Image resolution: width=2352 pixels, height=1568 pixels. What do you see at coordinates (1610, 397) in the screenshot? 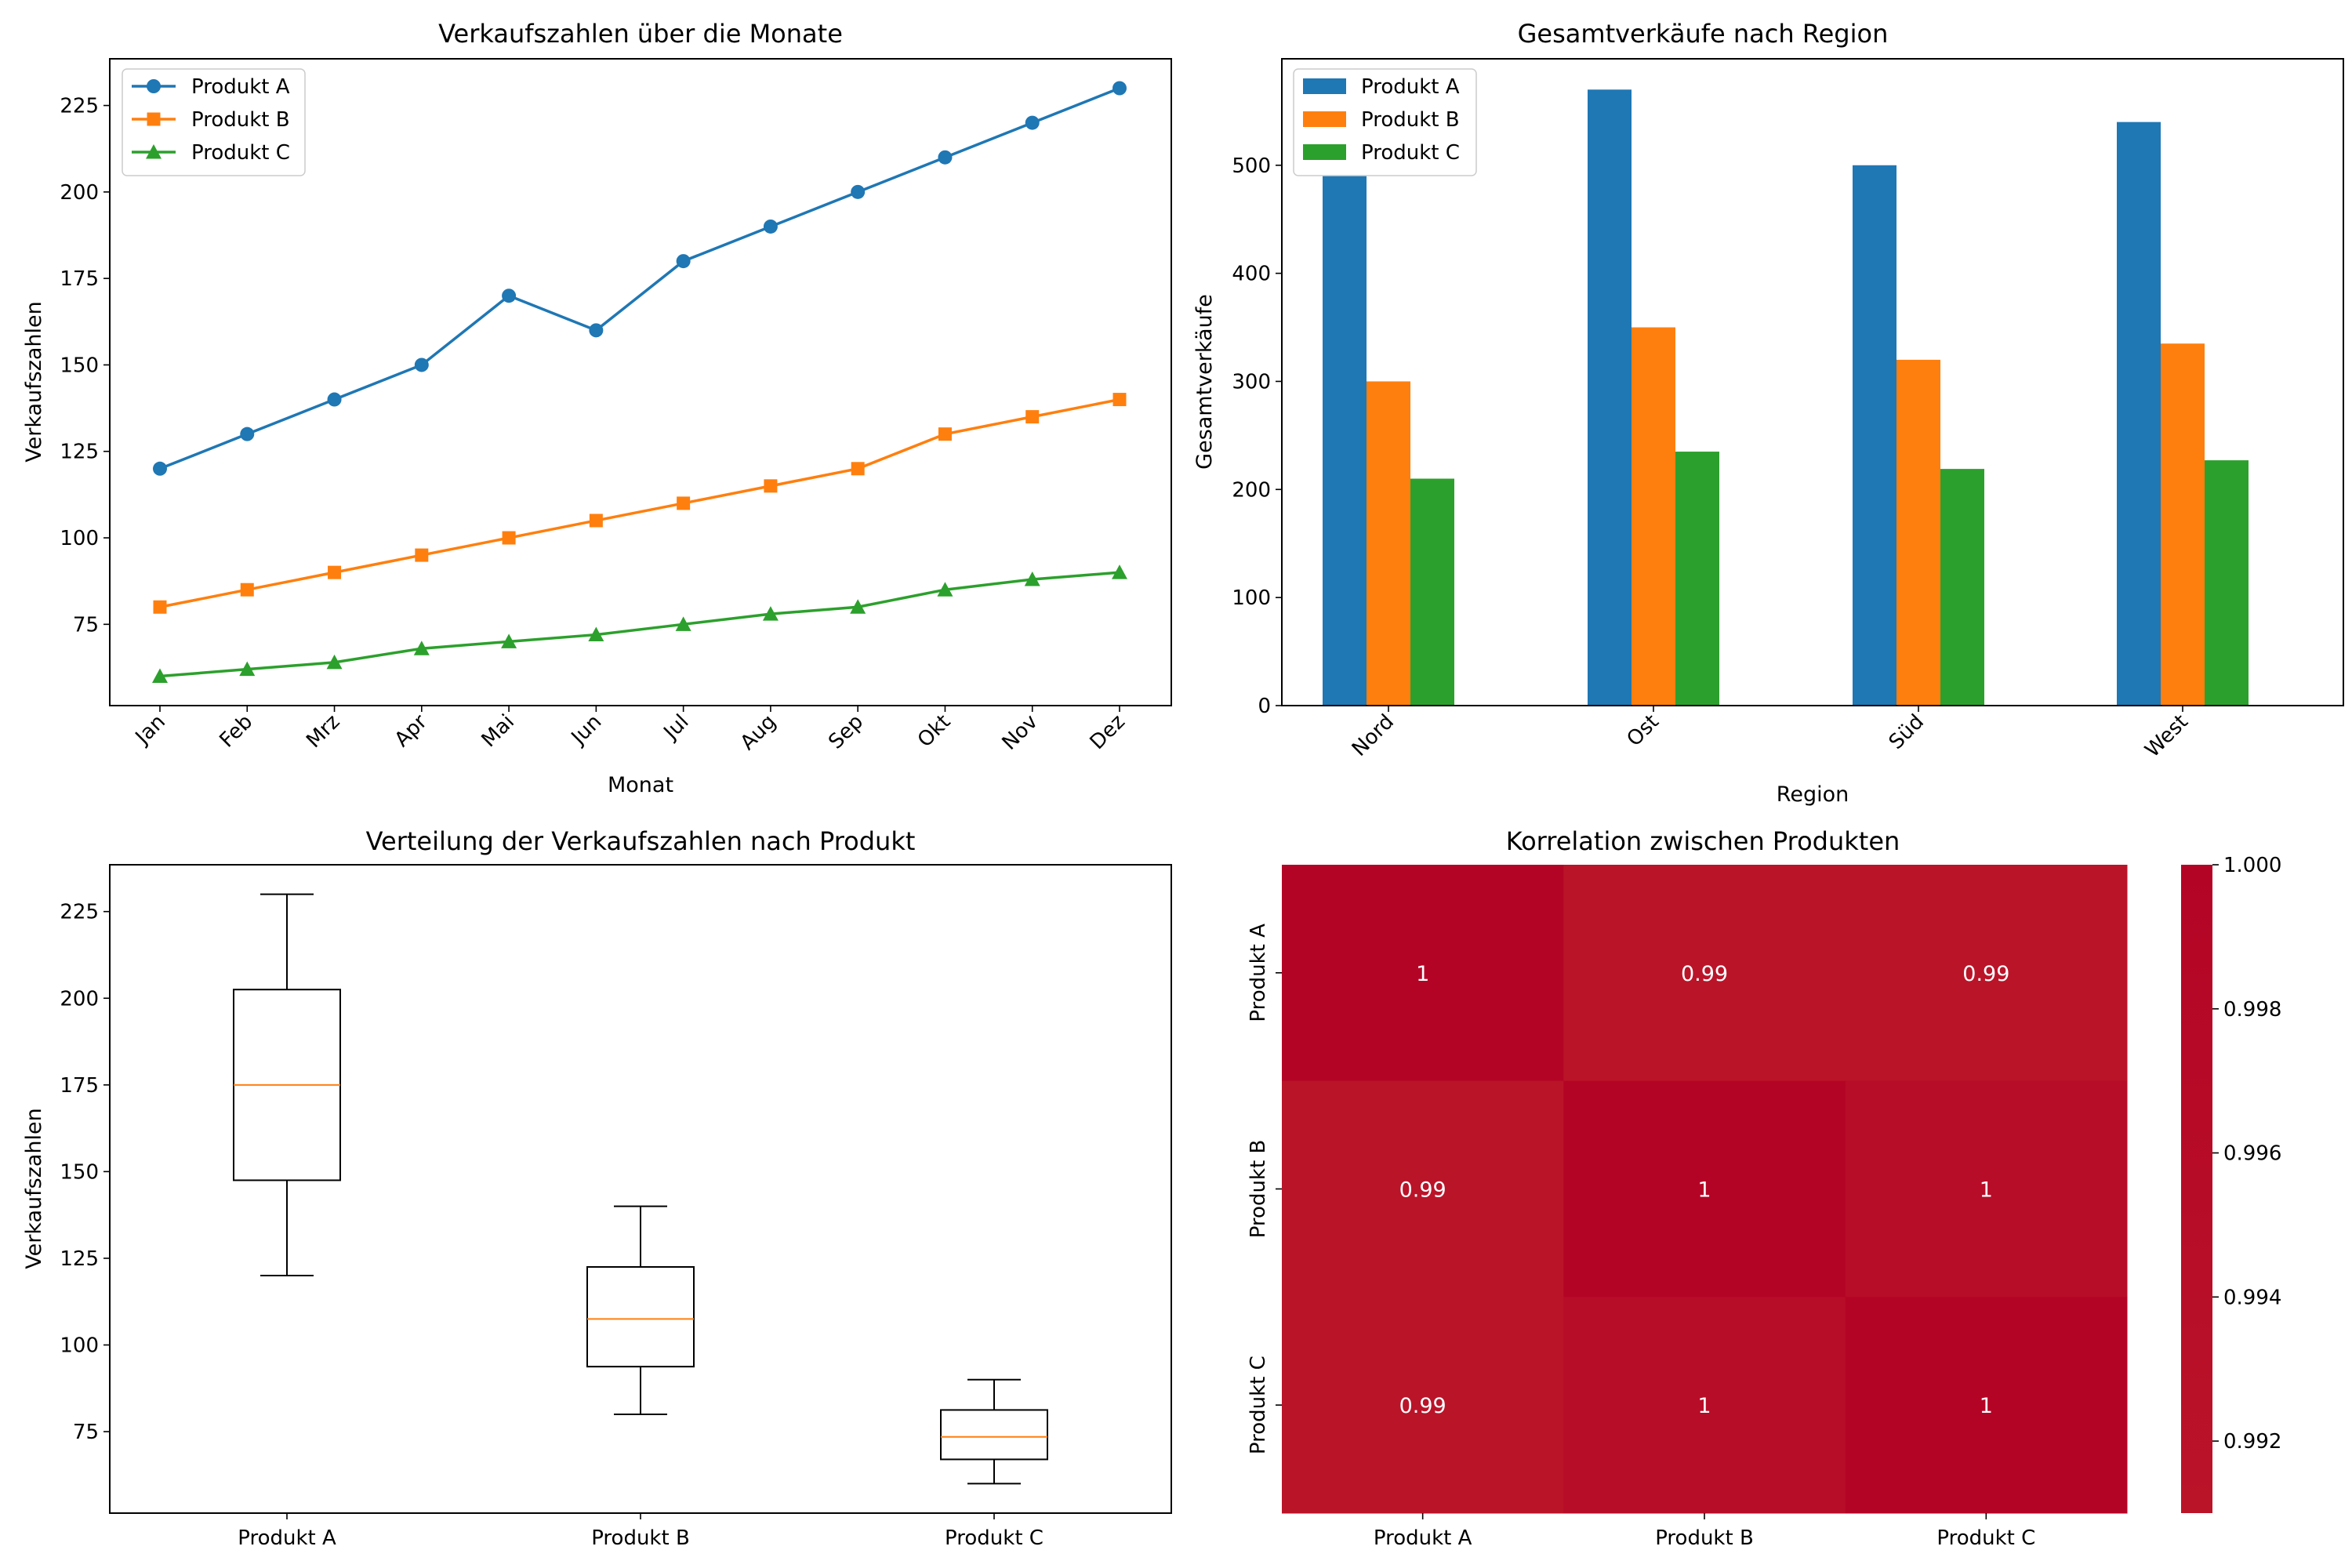
I see `bar-produkt-a-ost` at bounding box center [1610, 397].